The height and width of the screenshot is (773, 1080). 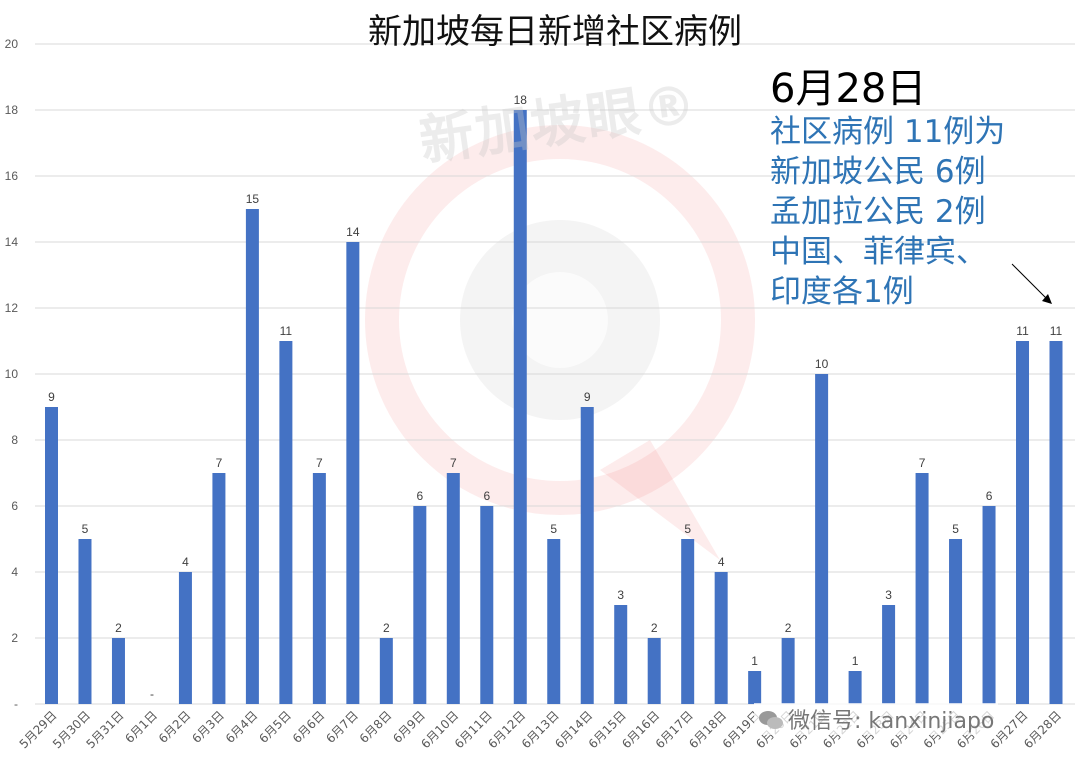 I want to click on annotation-line: 孟加拉公民 2例, so click(x=878, y=212).